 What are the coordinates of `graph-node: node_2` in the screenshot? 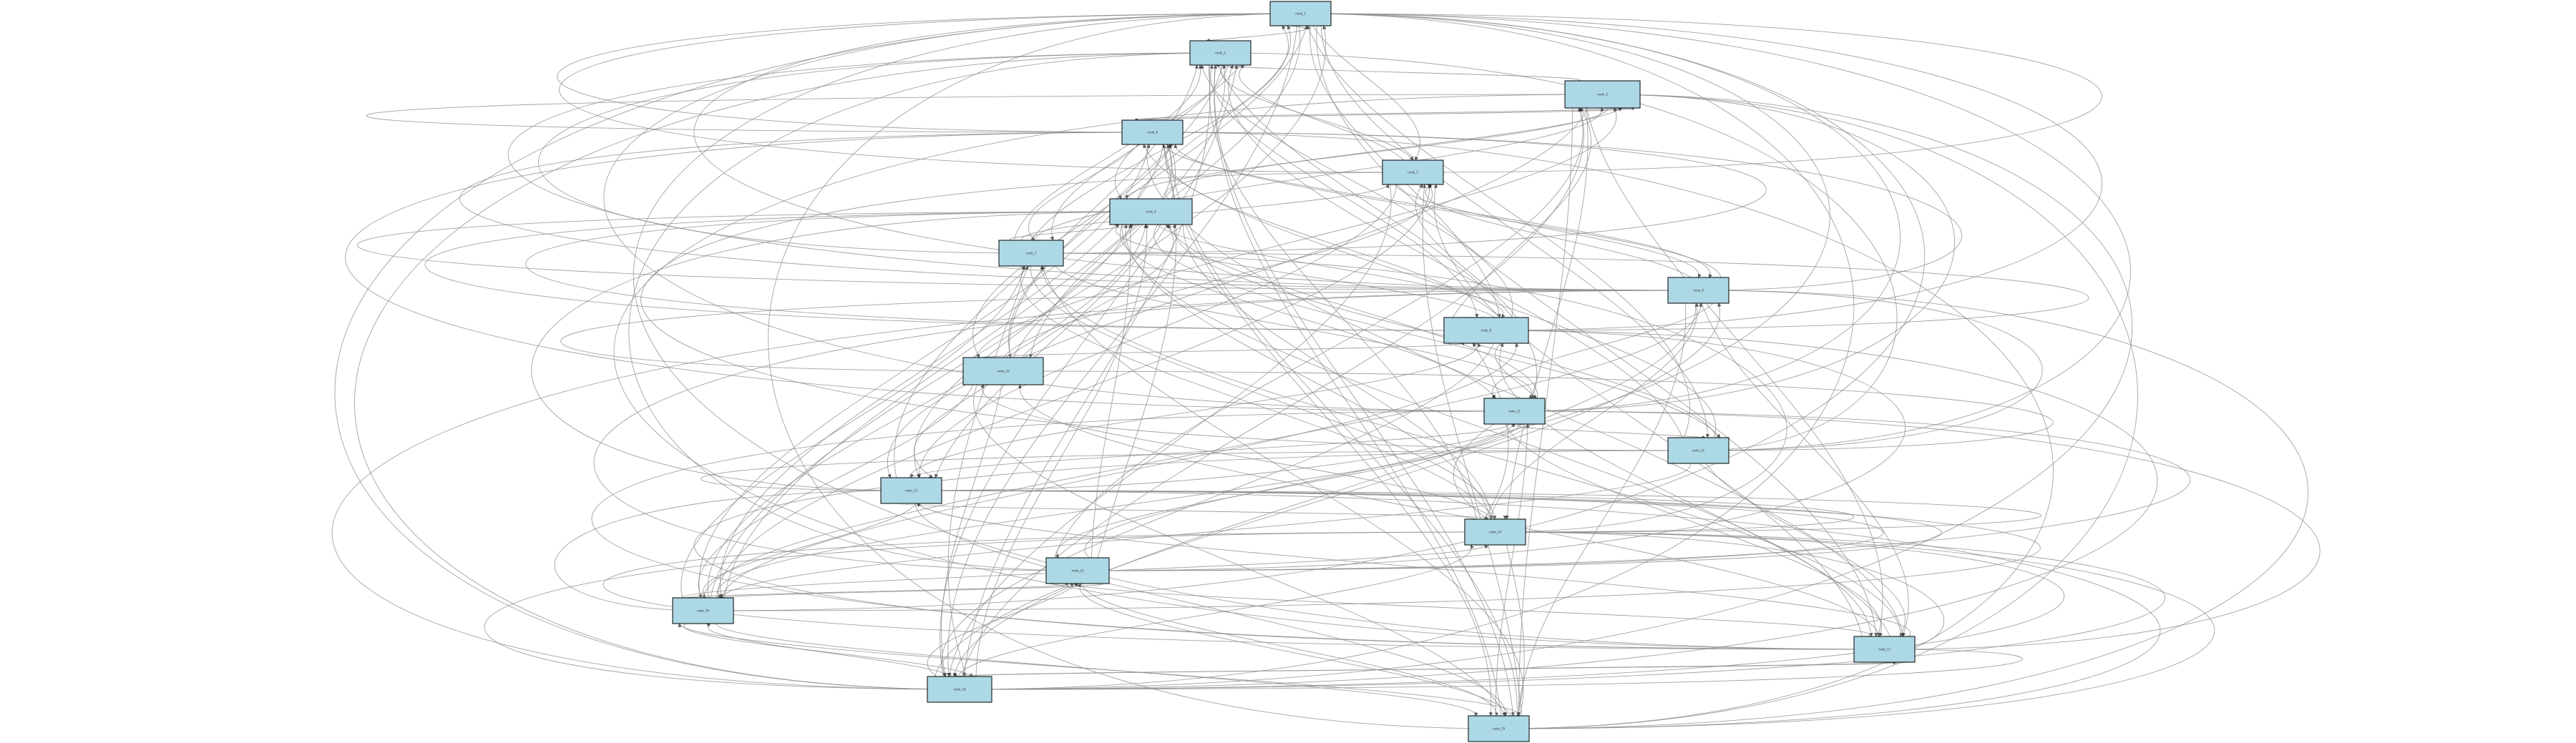 It's located at (1220, 53).